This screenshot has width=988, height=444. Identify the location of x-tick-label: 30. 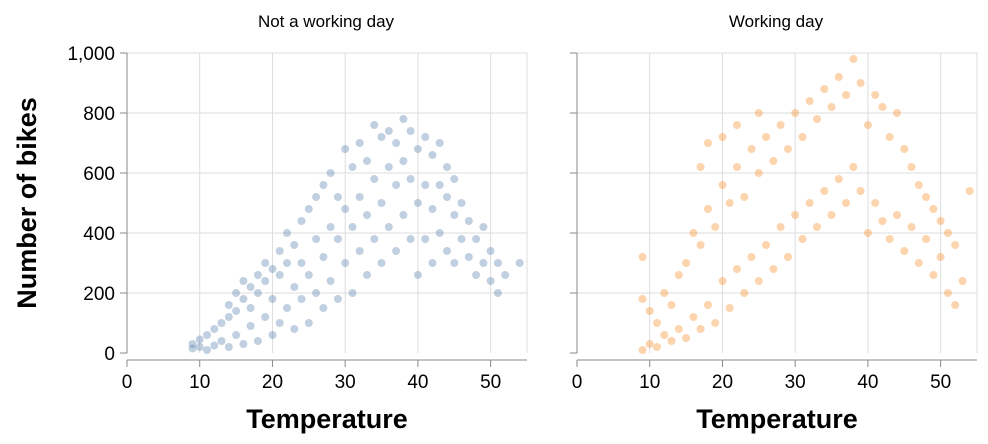
(795, 382).